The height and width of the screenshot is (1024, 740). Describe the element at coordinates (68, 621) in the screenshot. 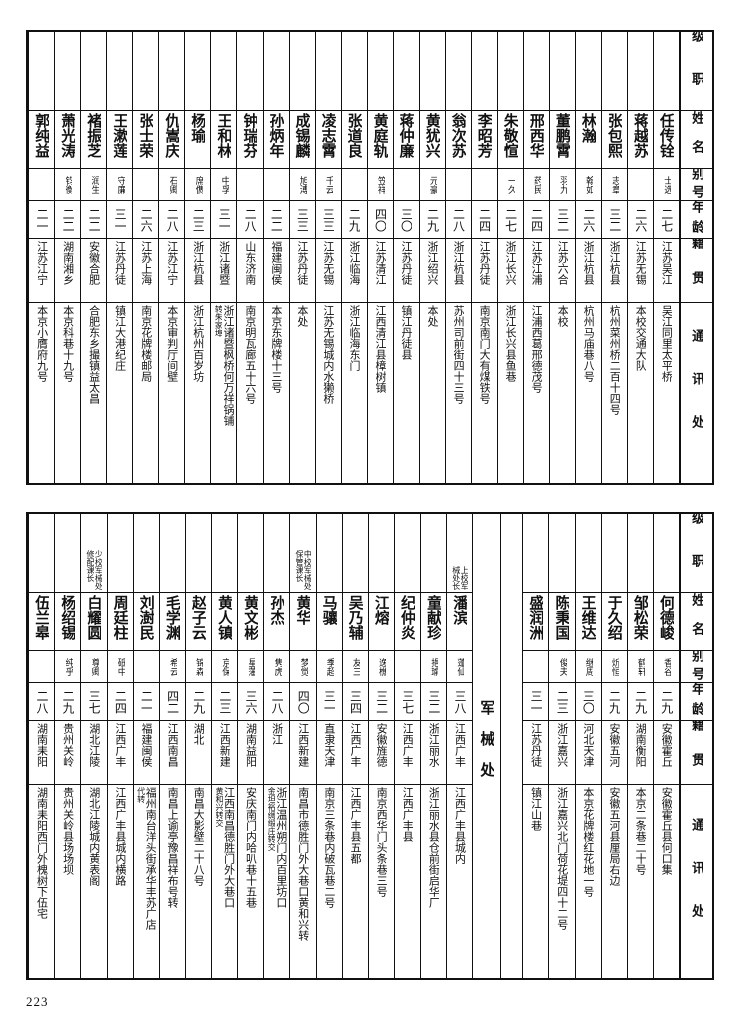

I see `cell-name: 杨绍锡` at that location.